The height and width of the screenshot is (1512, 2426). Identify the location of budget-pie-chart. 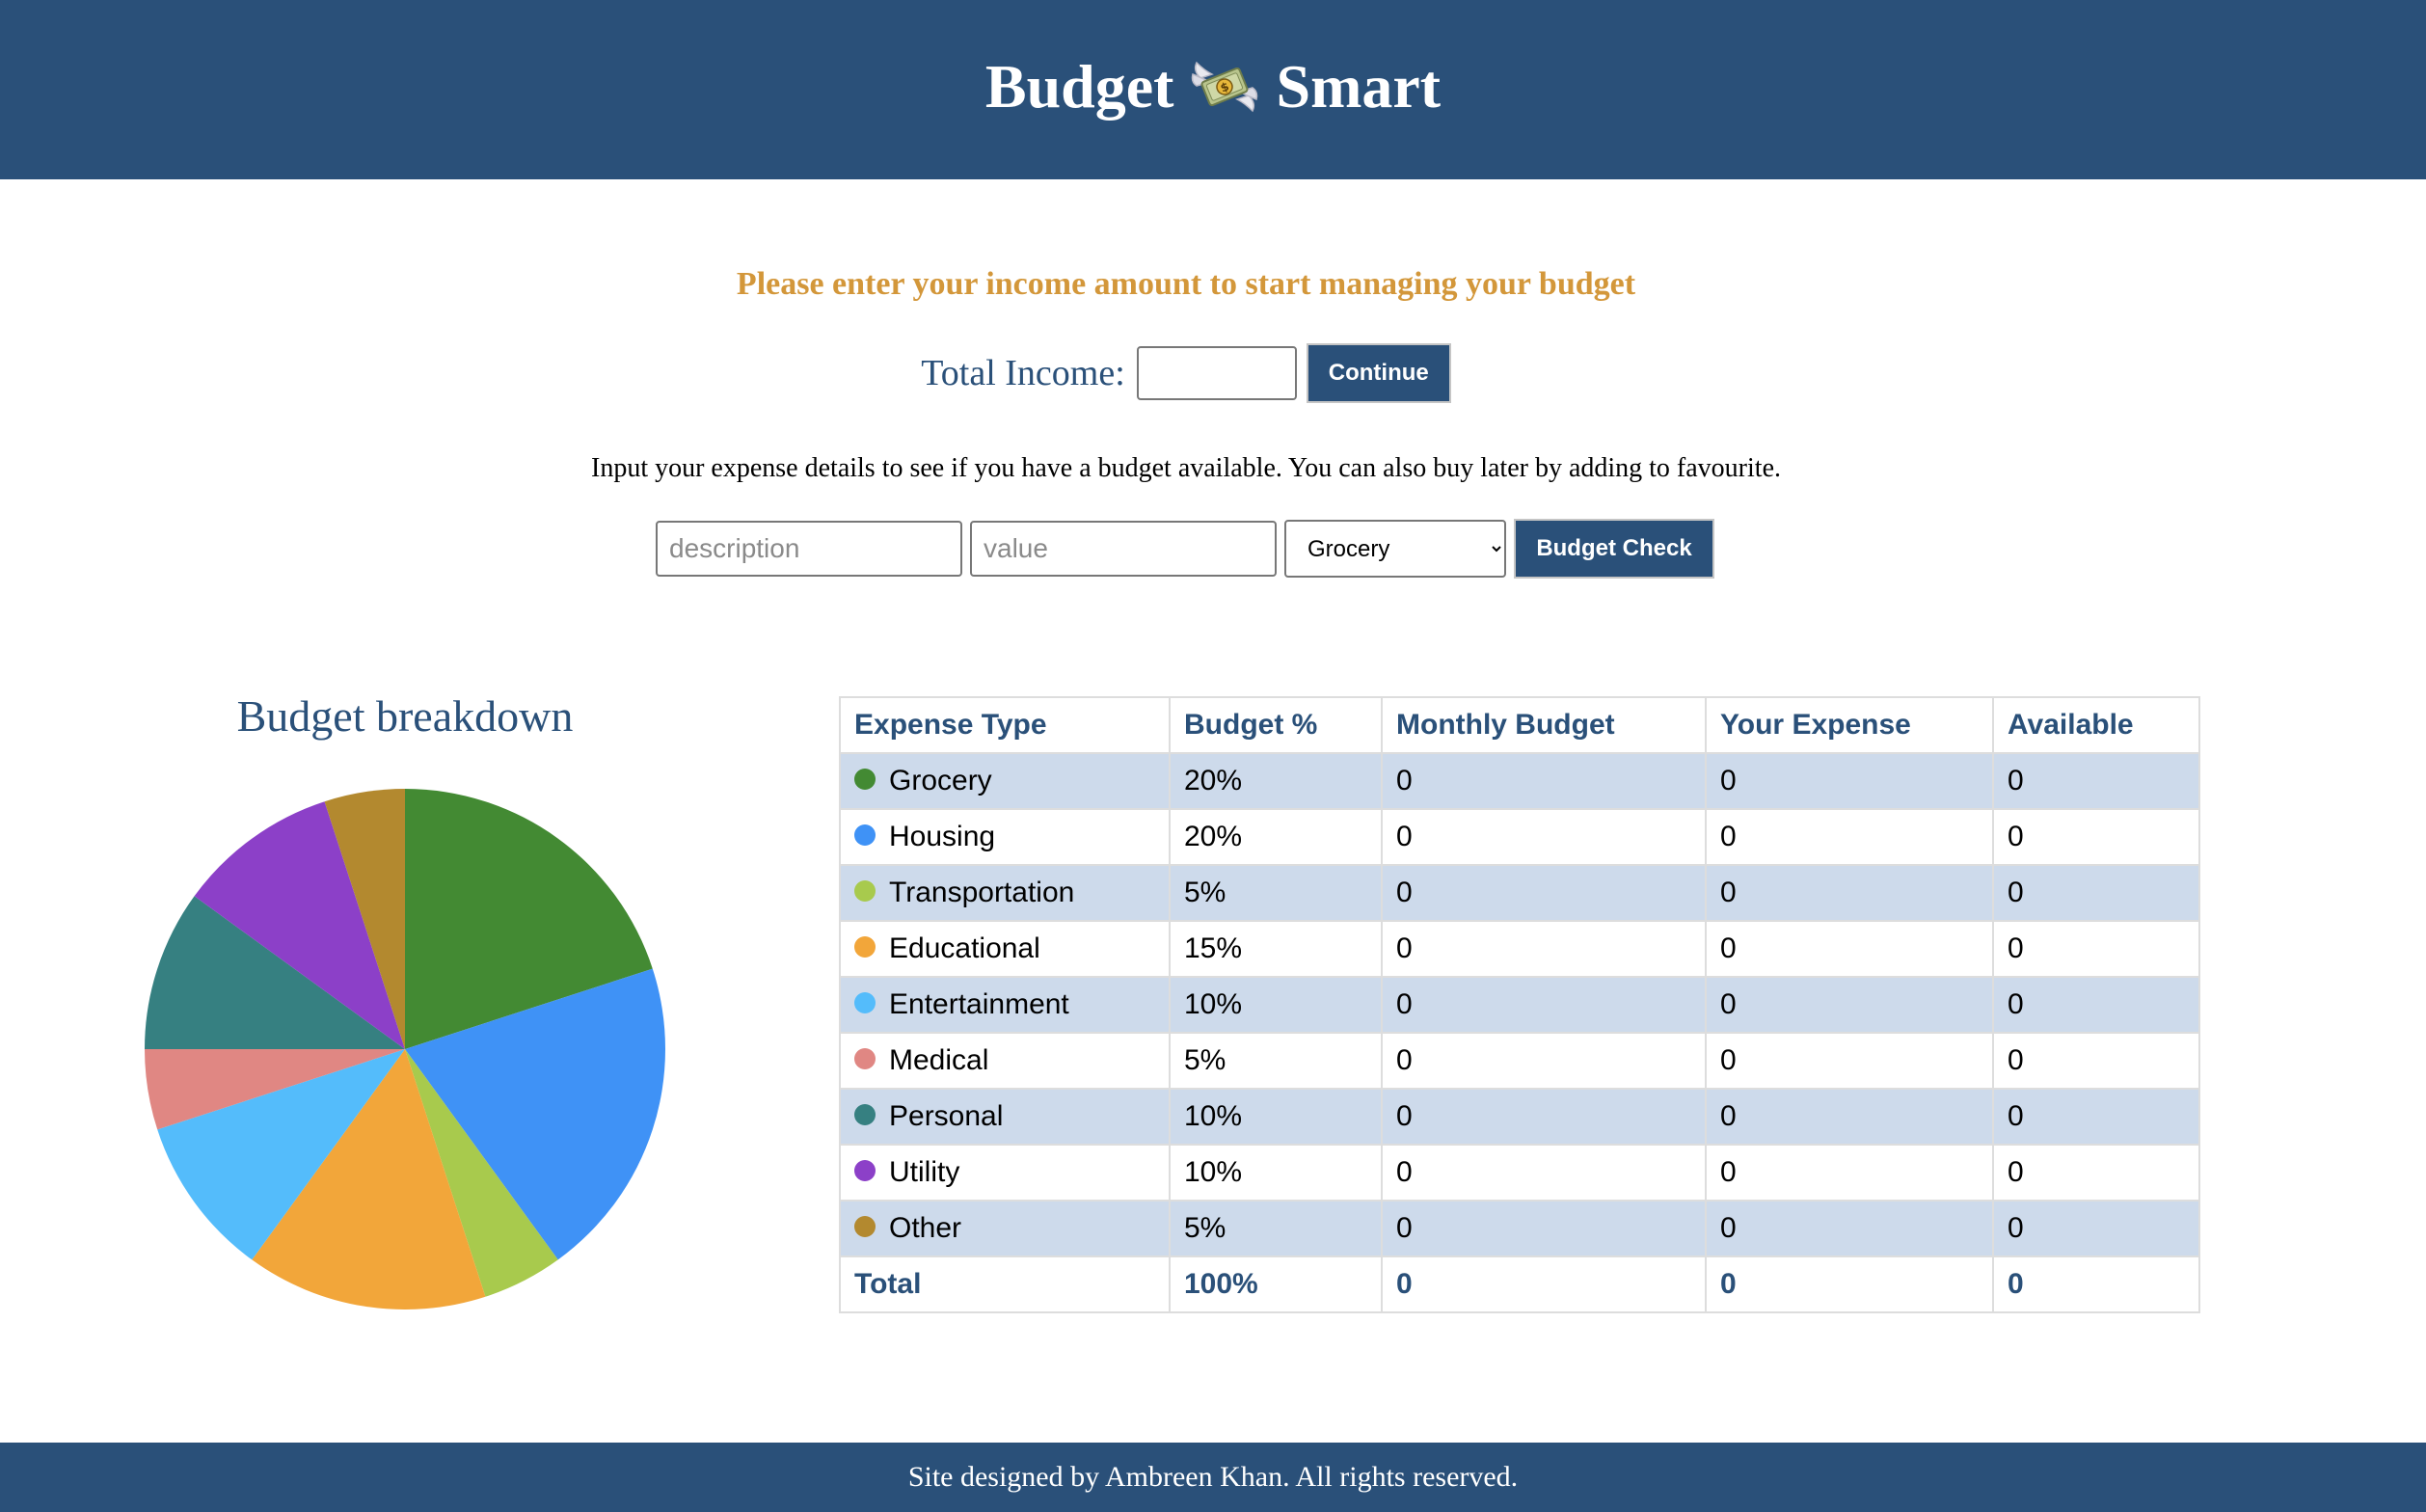
(405, 1049).